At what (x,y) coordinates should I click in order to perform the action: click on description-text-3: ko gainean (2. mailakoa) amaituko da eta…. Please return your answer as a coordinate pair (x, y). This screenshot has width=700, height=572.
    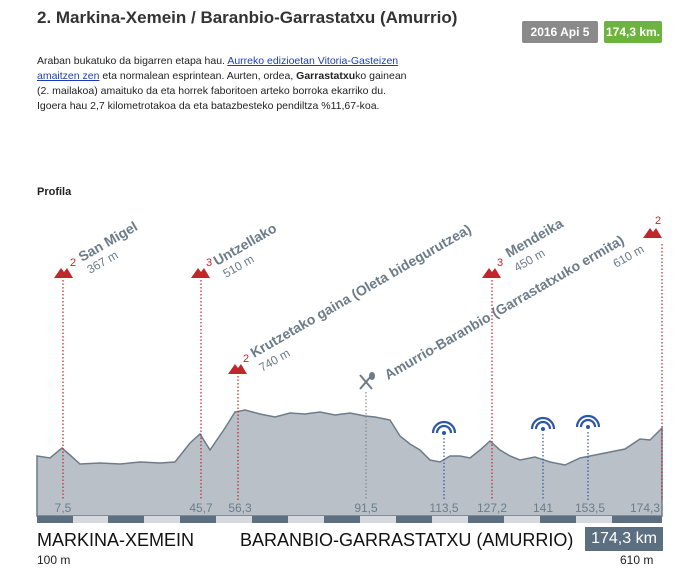
    Looking at the image, I should click on (222, 91).